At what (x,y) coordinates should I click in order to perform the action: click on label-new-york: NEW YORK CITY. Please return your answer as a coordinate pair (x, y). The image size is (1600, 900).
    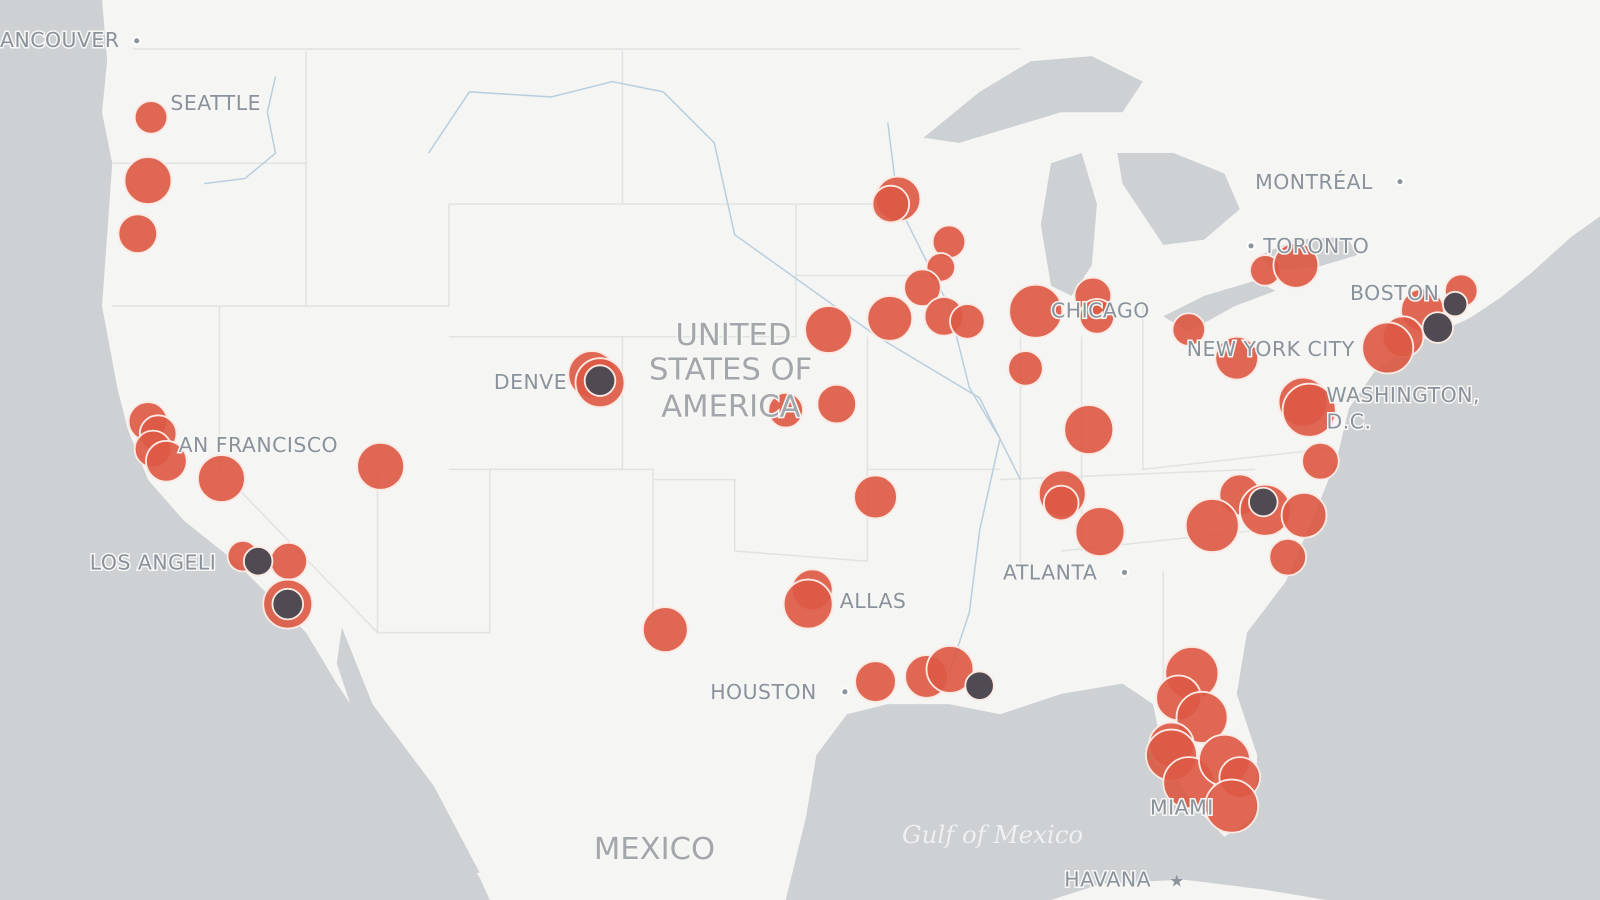
    Looking at the image, I should click on (1271, 349).